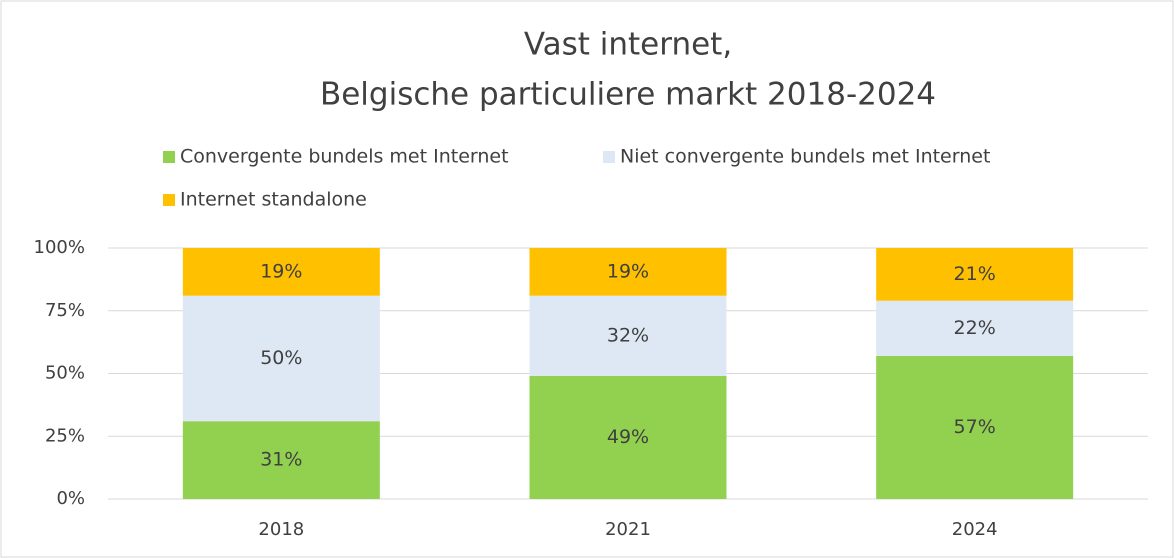  What do you see at coordinates (65, 310) in the screenshot?
I see `y-tick-label: 75%` at bounding box center [65, 310].